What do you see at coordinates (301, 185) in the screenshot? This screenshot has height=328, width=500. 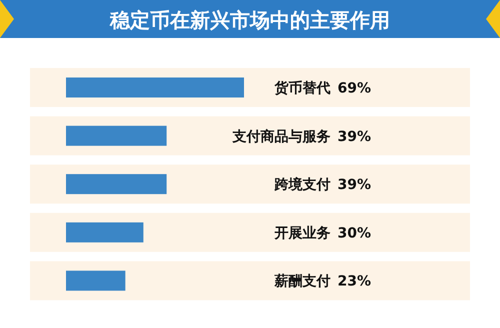 I see `y-tick-label: 跨境支付` at bounding box center [301, 185].